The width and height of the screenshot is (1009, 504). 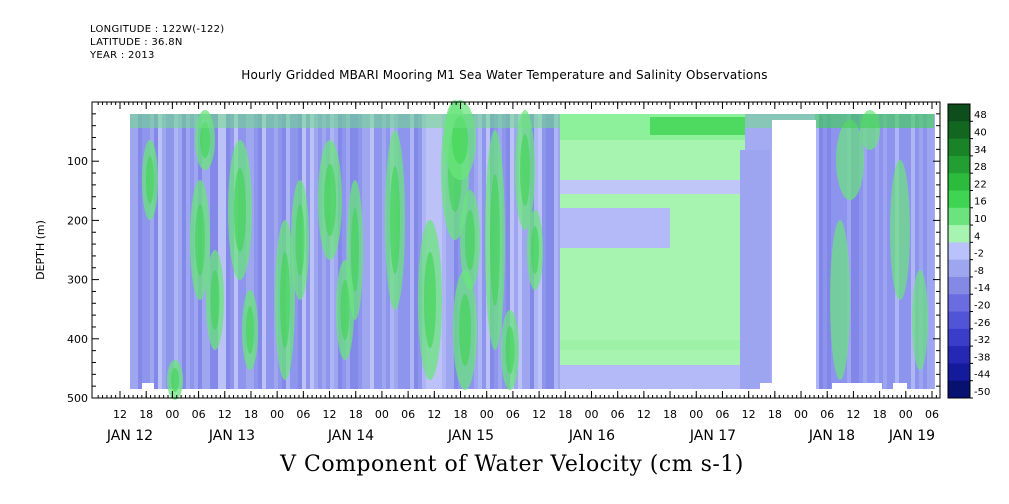 What do you see at coordinates (755, 269) in the screenshot?
I see `field-transition` at bounding box center [755, 269].